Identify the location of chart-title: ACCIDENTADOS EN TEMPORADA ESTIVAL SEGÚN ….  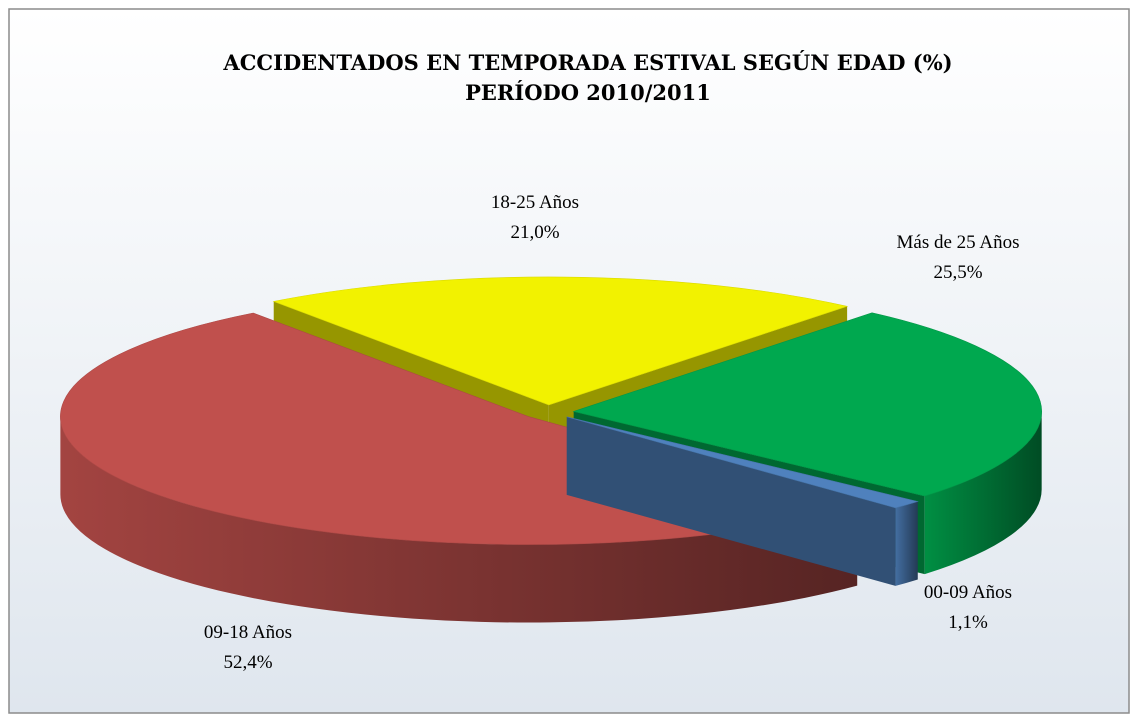
(587, 62).